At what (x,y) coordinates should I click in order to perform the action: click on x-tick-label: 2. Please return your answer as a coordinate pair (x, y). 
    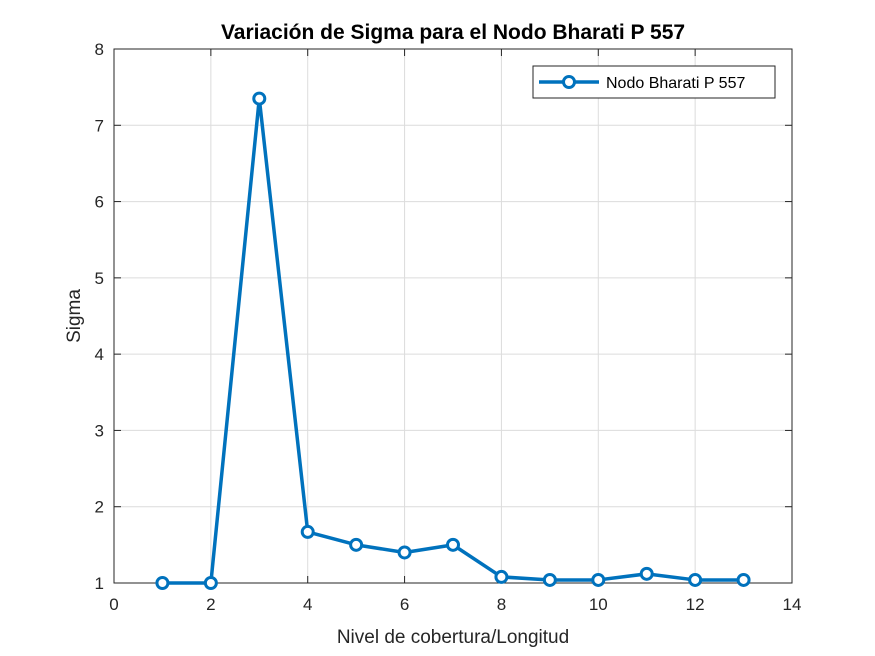
    Looking at the image, I should click on (210, 604).